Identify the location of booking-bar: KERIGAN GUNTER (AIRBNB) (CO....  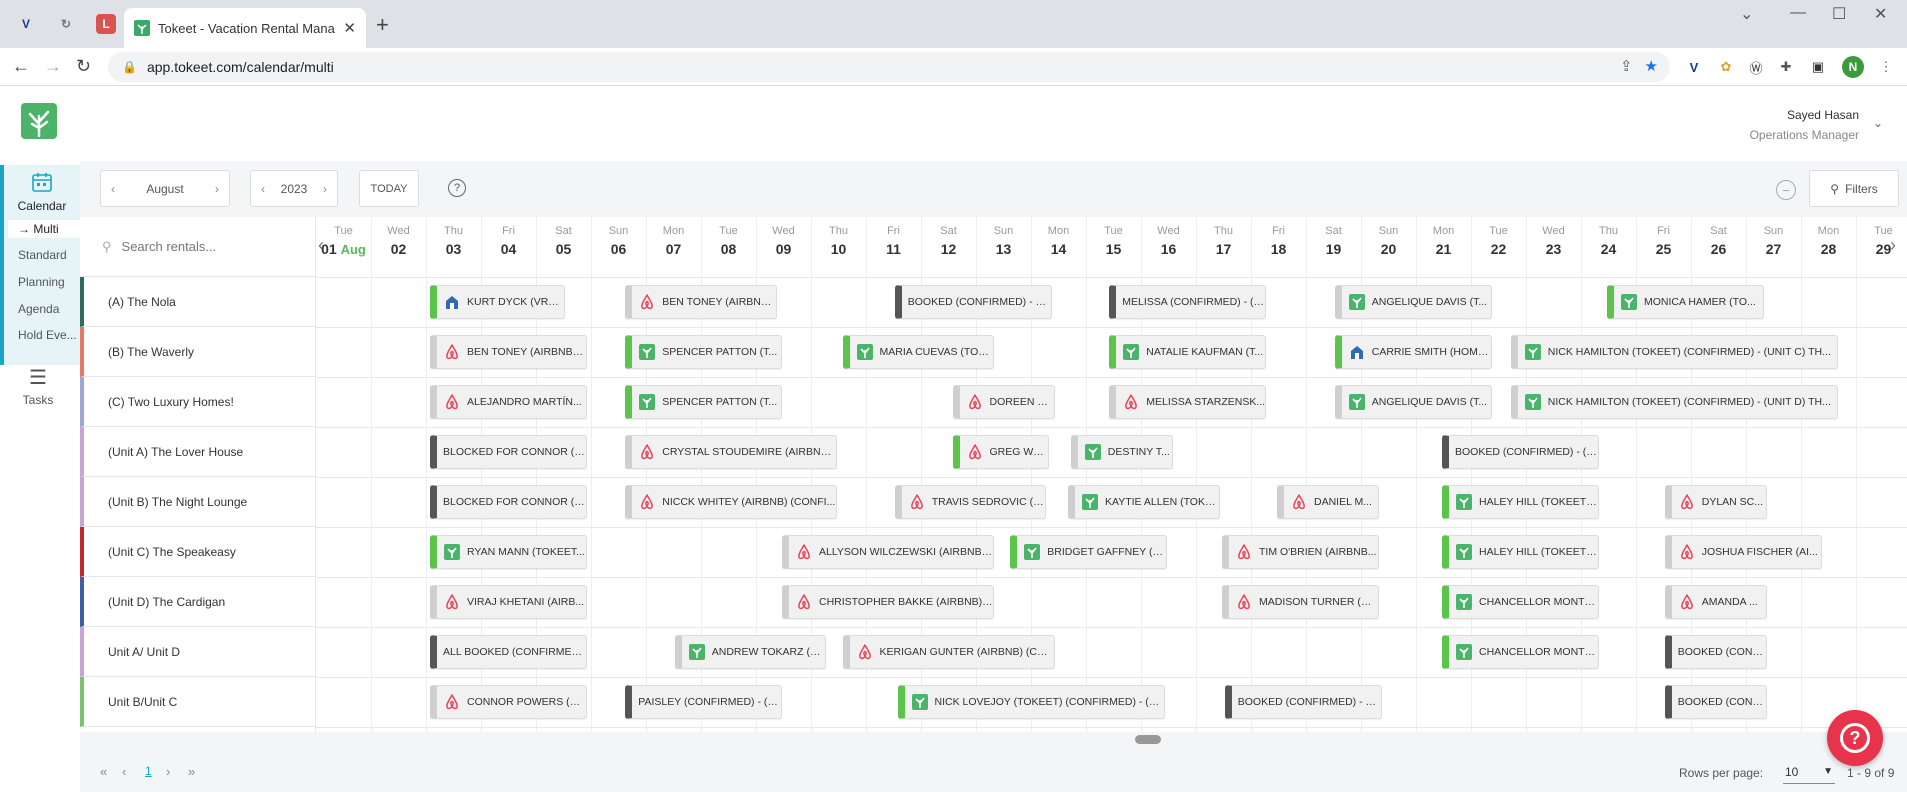
(948, 652).